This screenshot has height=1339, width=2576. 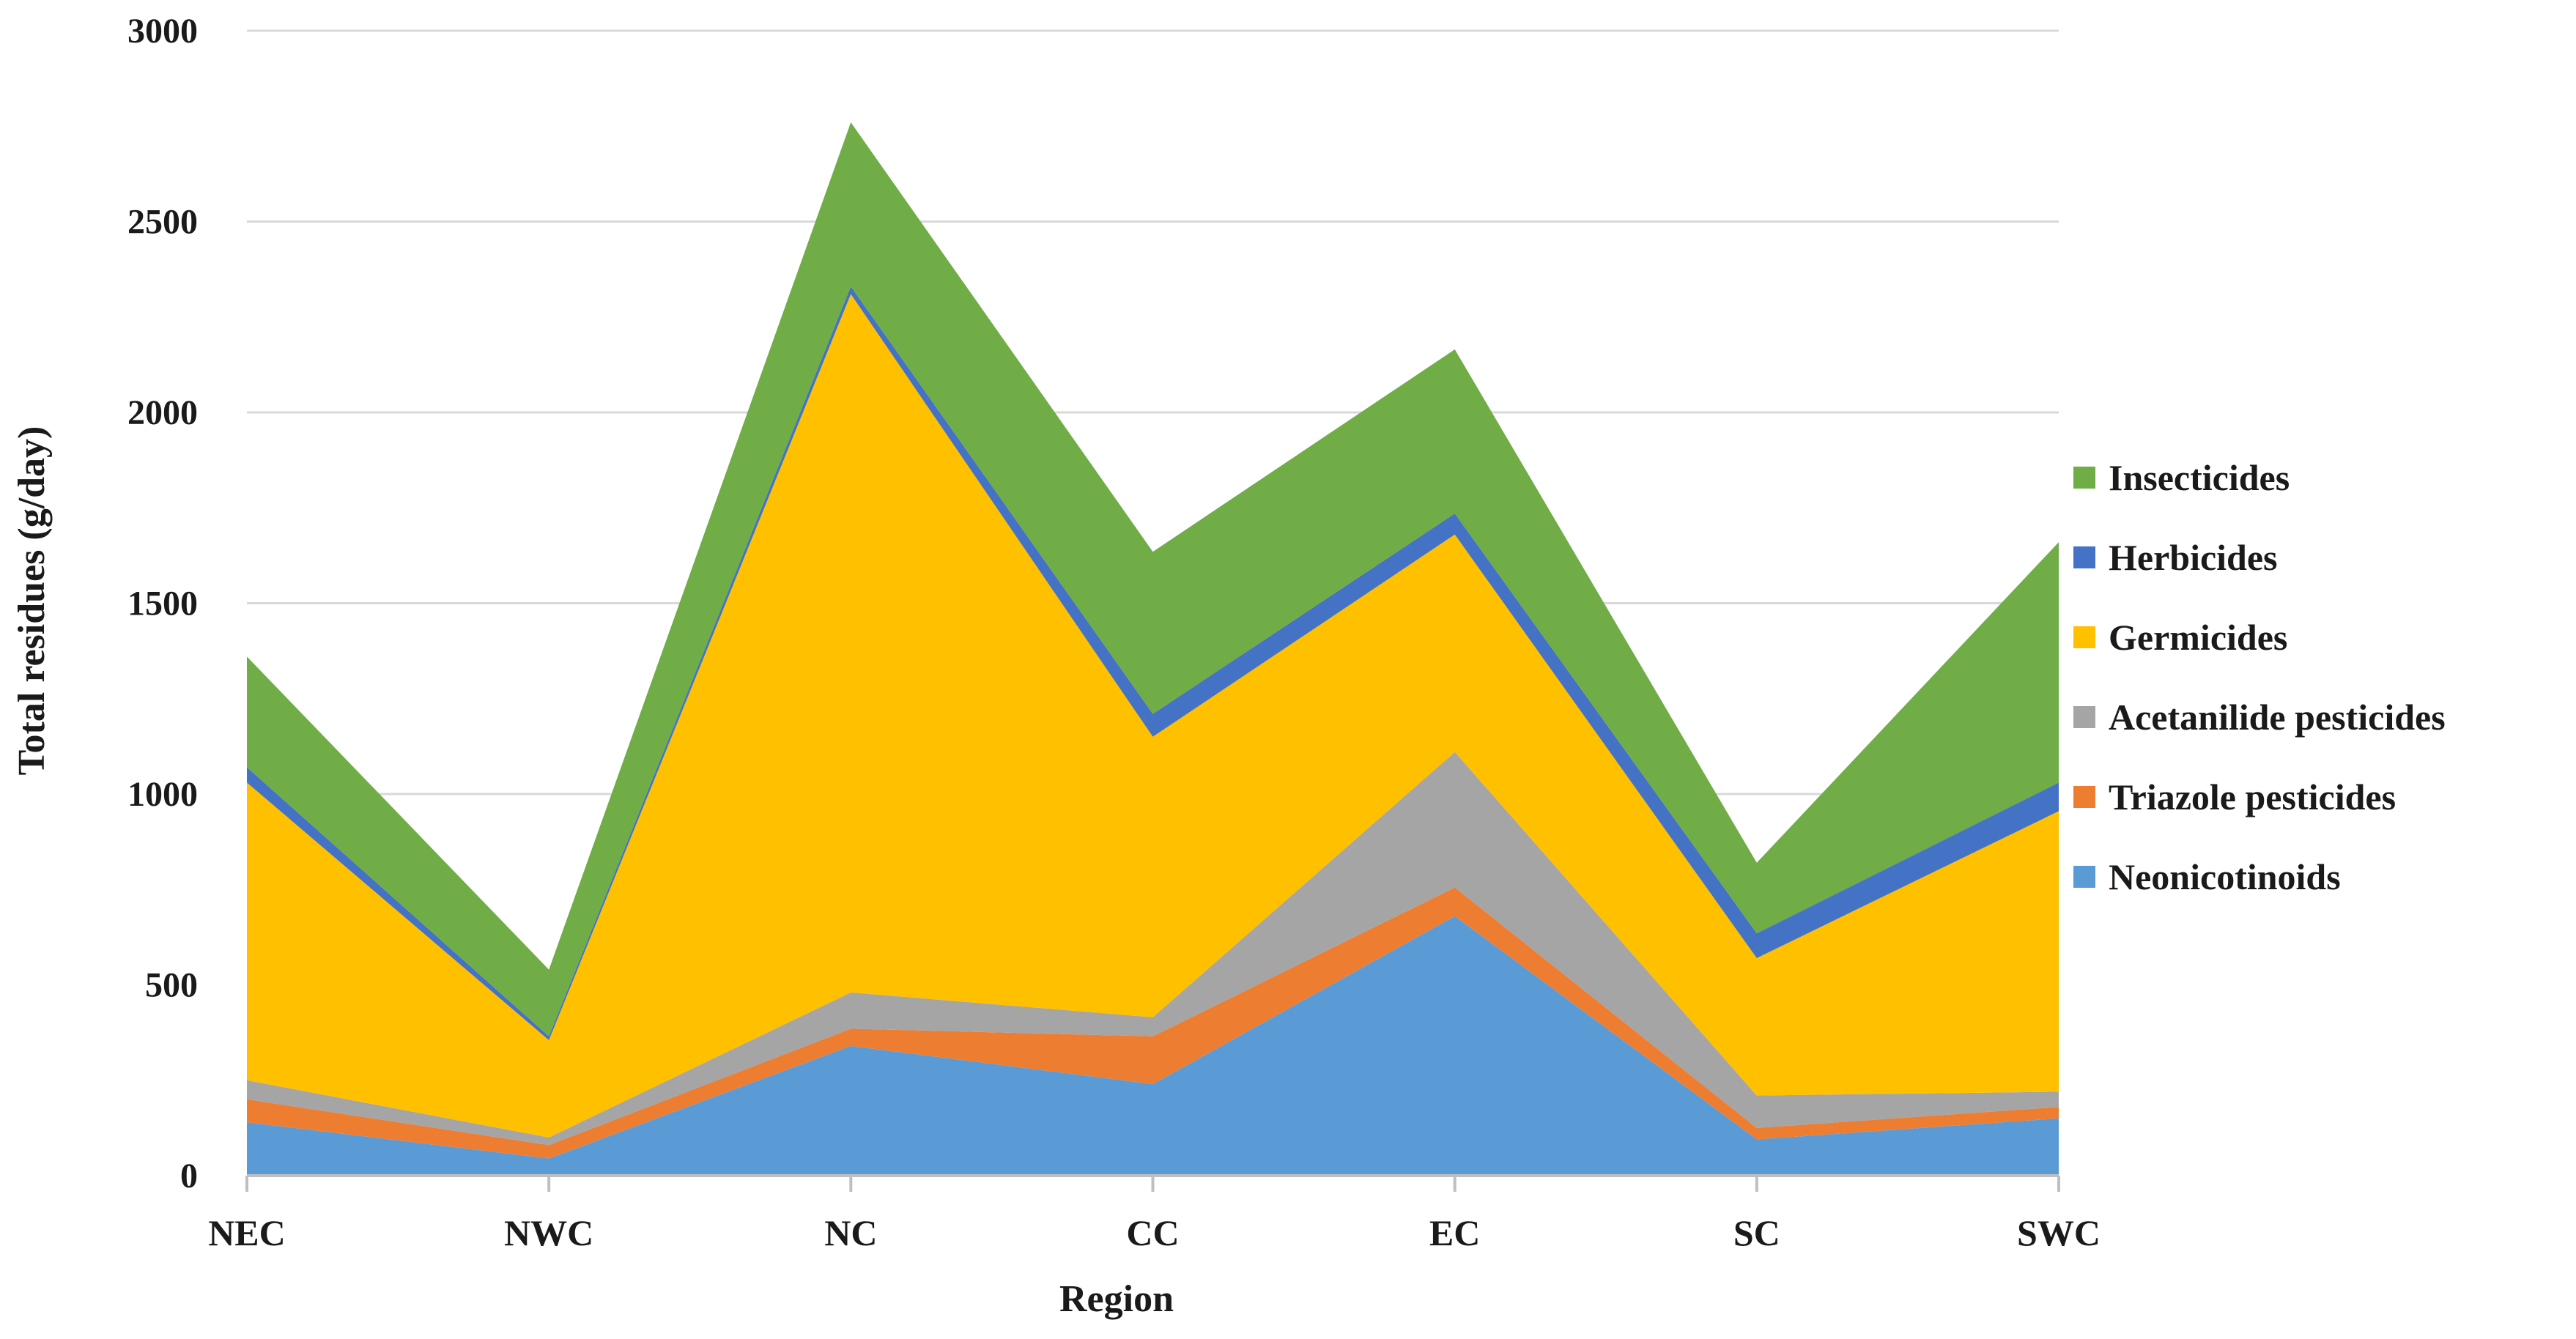 What do you see at coordinates (2193, 557) in the screenshot?
I see `legend-label: Herbicides` at bounding box center [2193, 557].